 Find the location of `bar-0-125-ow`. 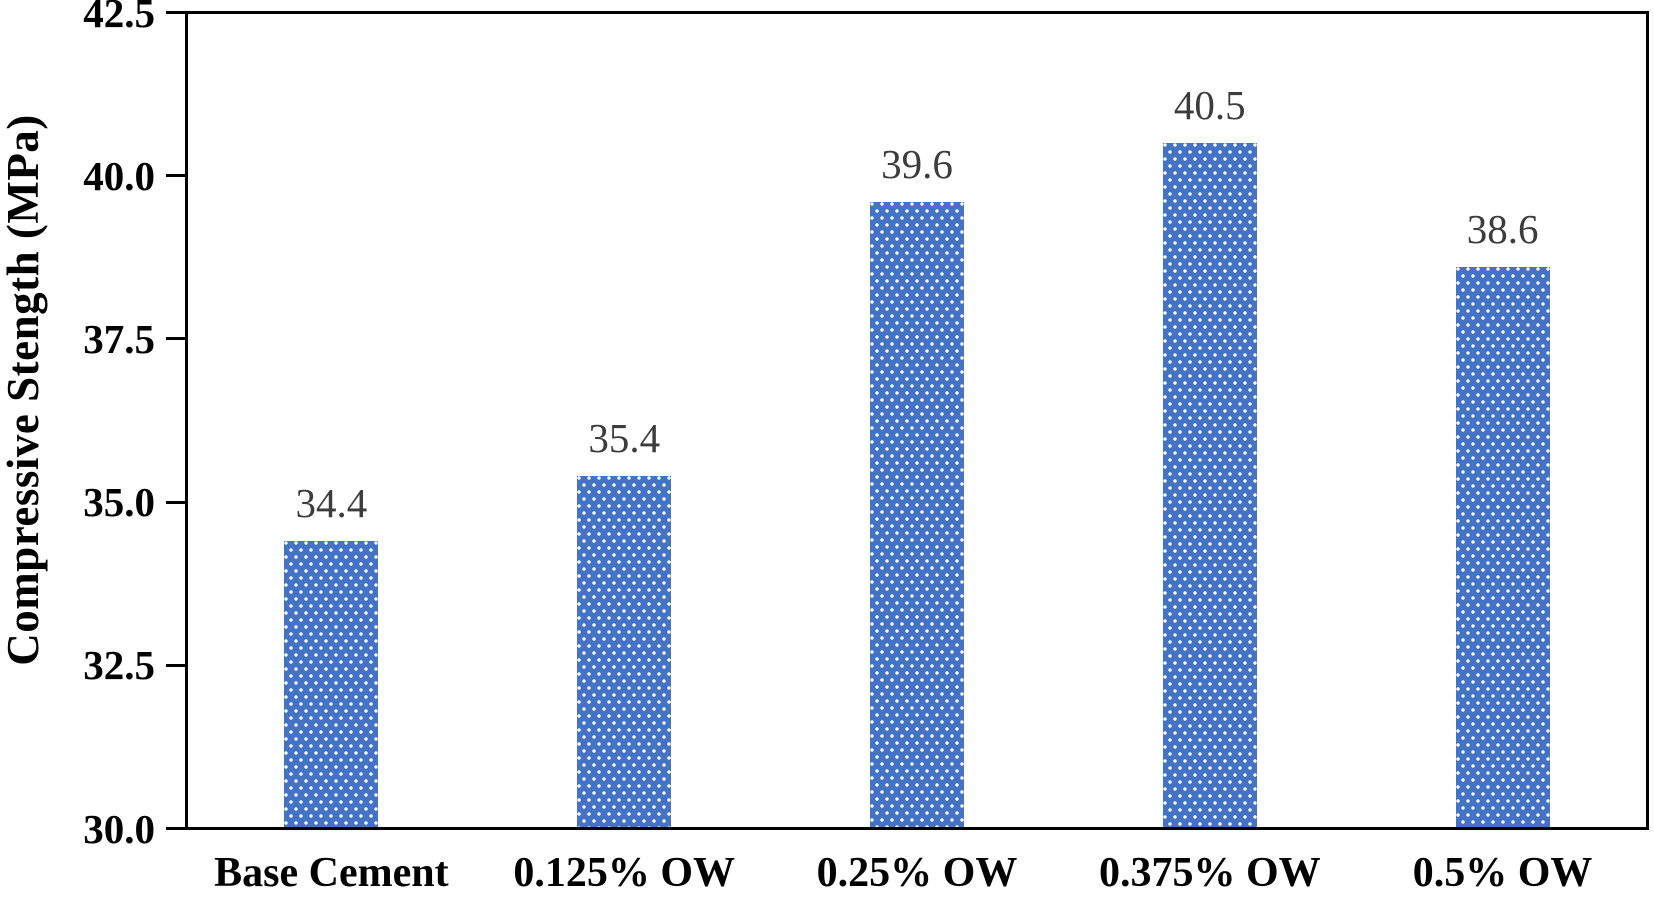

bar-0-125-ow is located at coordinates (624, 651).